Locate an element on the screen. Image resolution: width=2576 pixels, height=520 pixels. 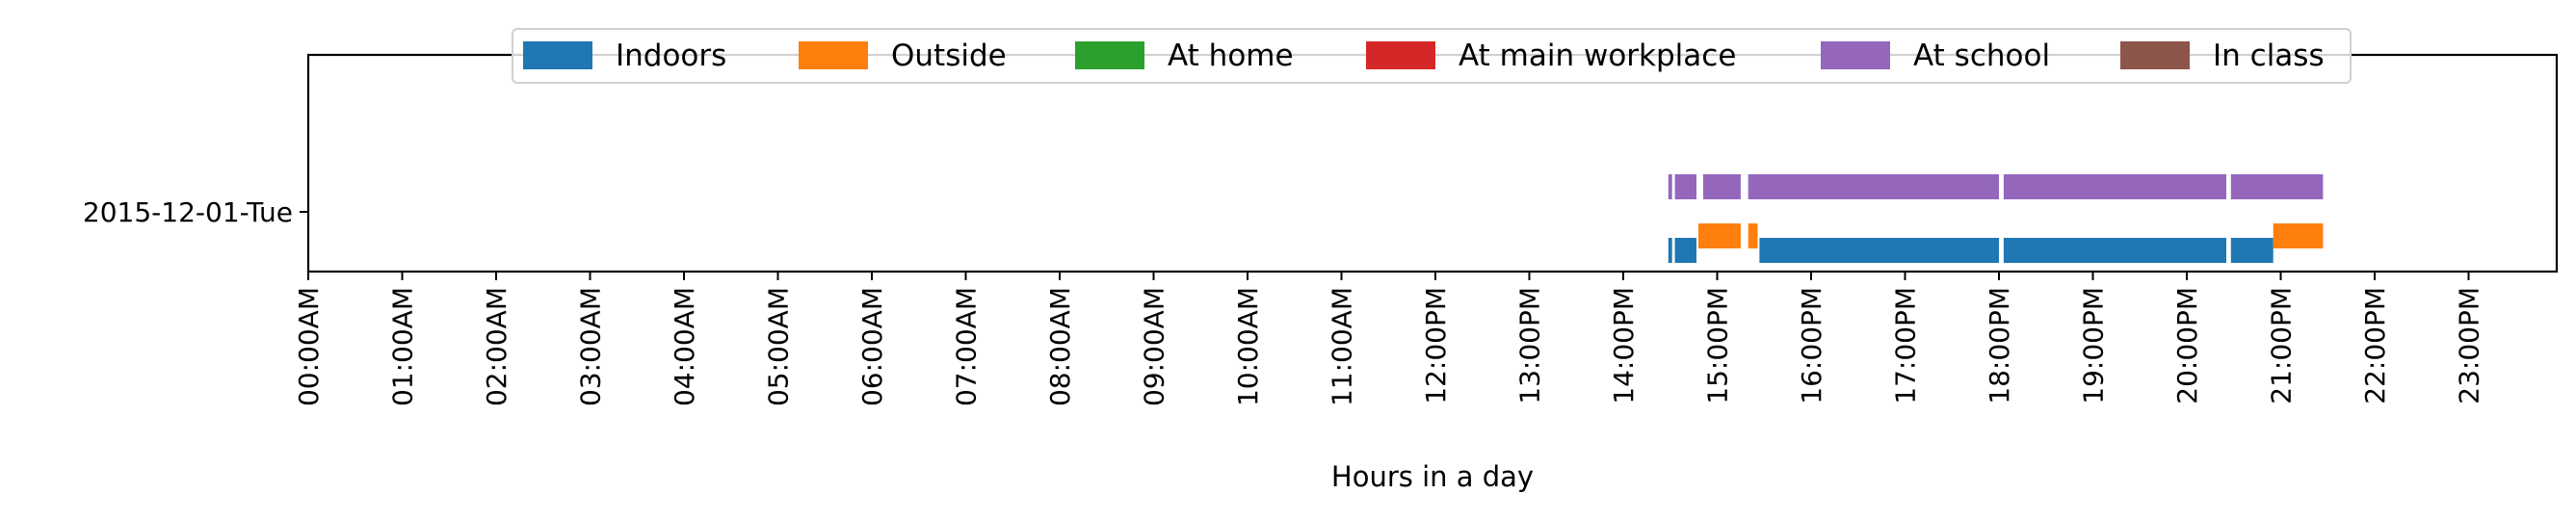
x-tick-label: 02:00AM is located at coordinates (497, 346).